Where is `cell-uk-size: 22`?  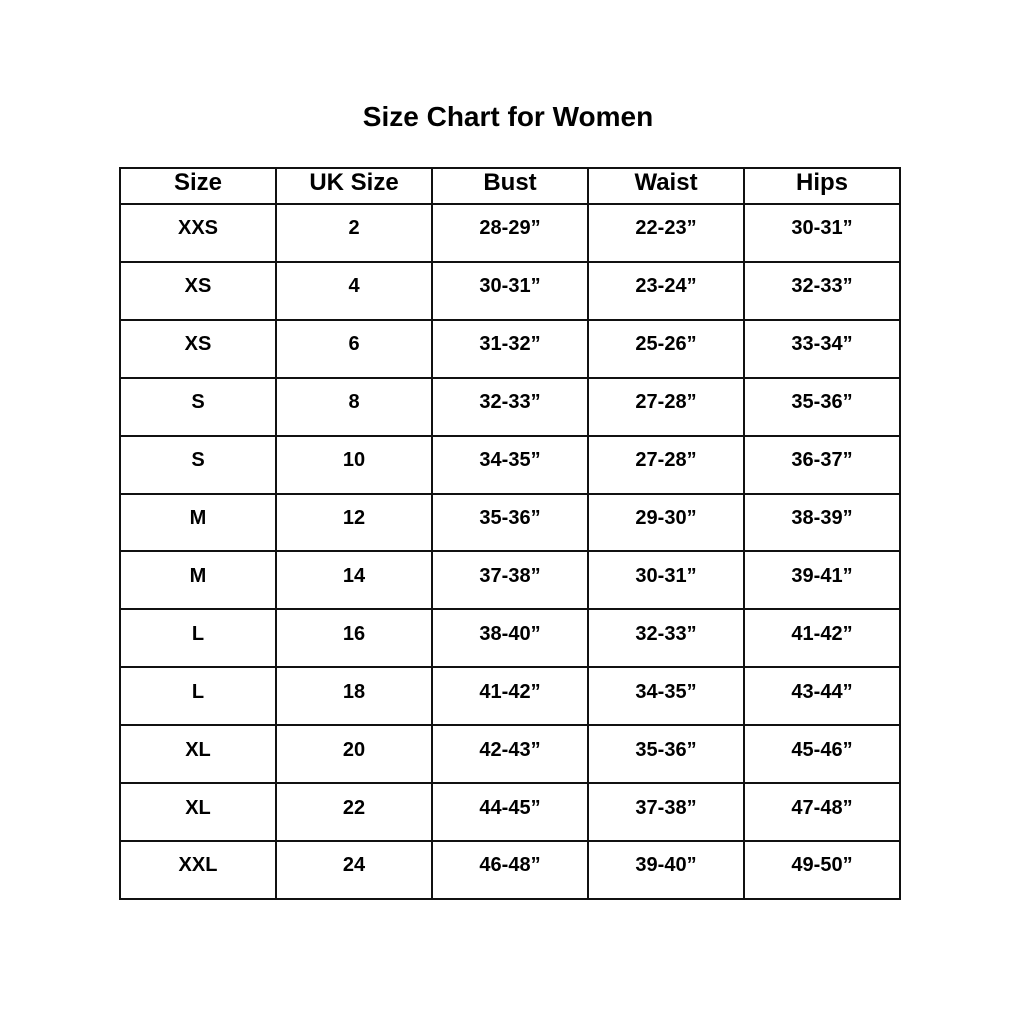 cell-uk-size: 22 is located at coordinates (354, 812).